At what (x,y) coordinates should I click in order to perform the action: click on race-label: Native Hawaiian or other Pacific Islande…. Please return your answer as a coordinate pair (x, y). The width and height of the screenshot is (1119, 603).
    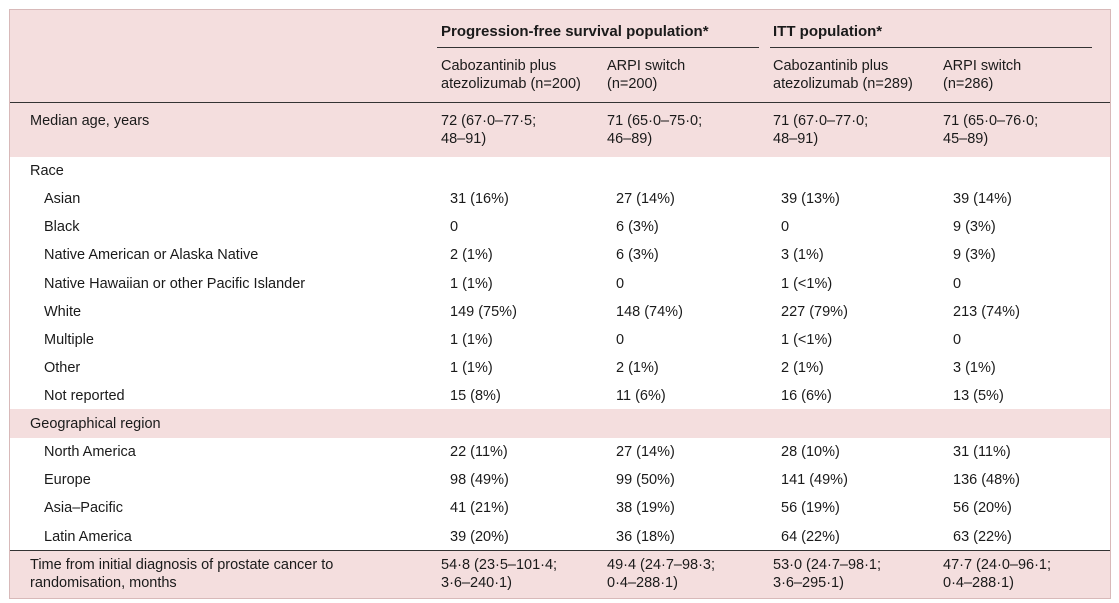
    Looking at the image, I should click on (175, 283).